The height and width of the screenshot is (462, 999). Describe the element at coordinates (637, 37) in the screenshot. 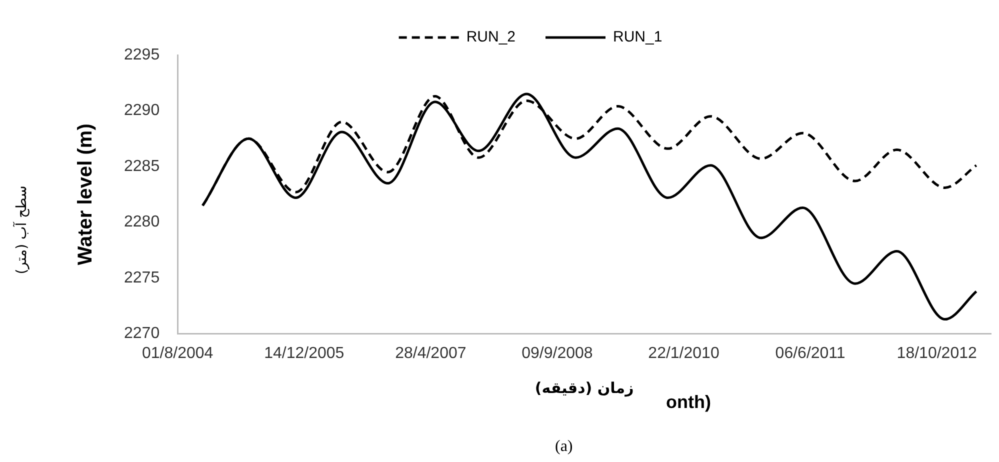

I see `legend-label: RUN_1` at that location.